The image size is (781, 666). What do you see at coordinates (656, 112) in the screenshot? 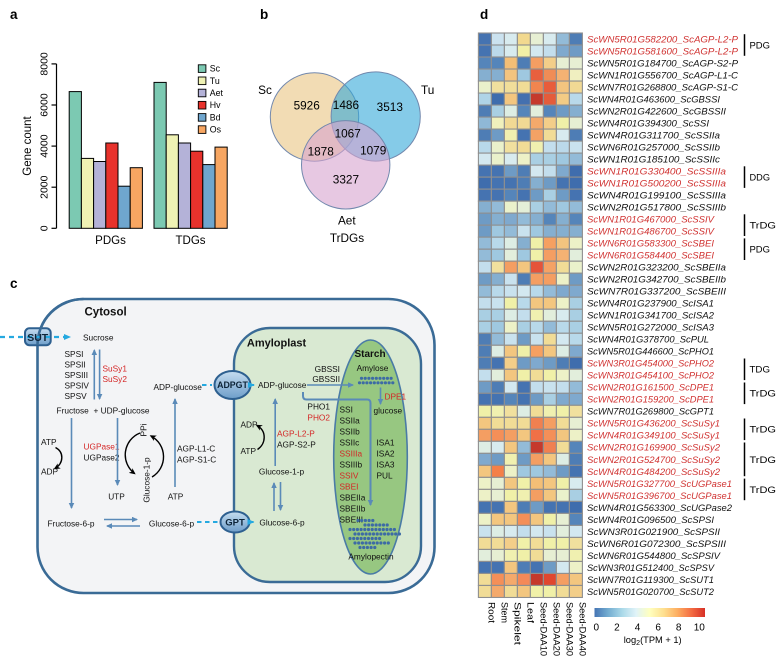
I see `svg-text: ScWN2R01G422600_ScGBSSII` at bounding box center [656, 112].